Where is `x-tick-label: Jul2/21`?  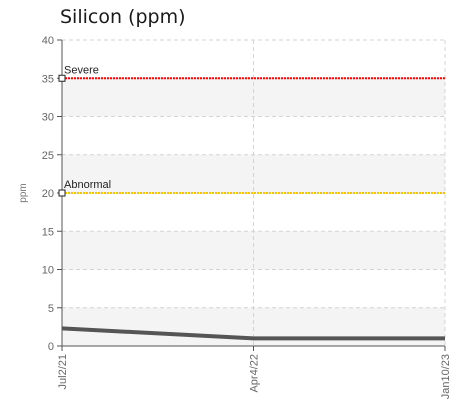
x-tick-label: Jul2/21 is located at coordinates (63, 371).